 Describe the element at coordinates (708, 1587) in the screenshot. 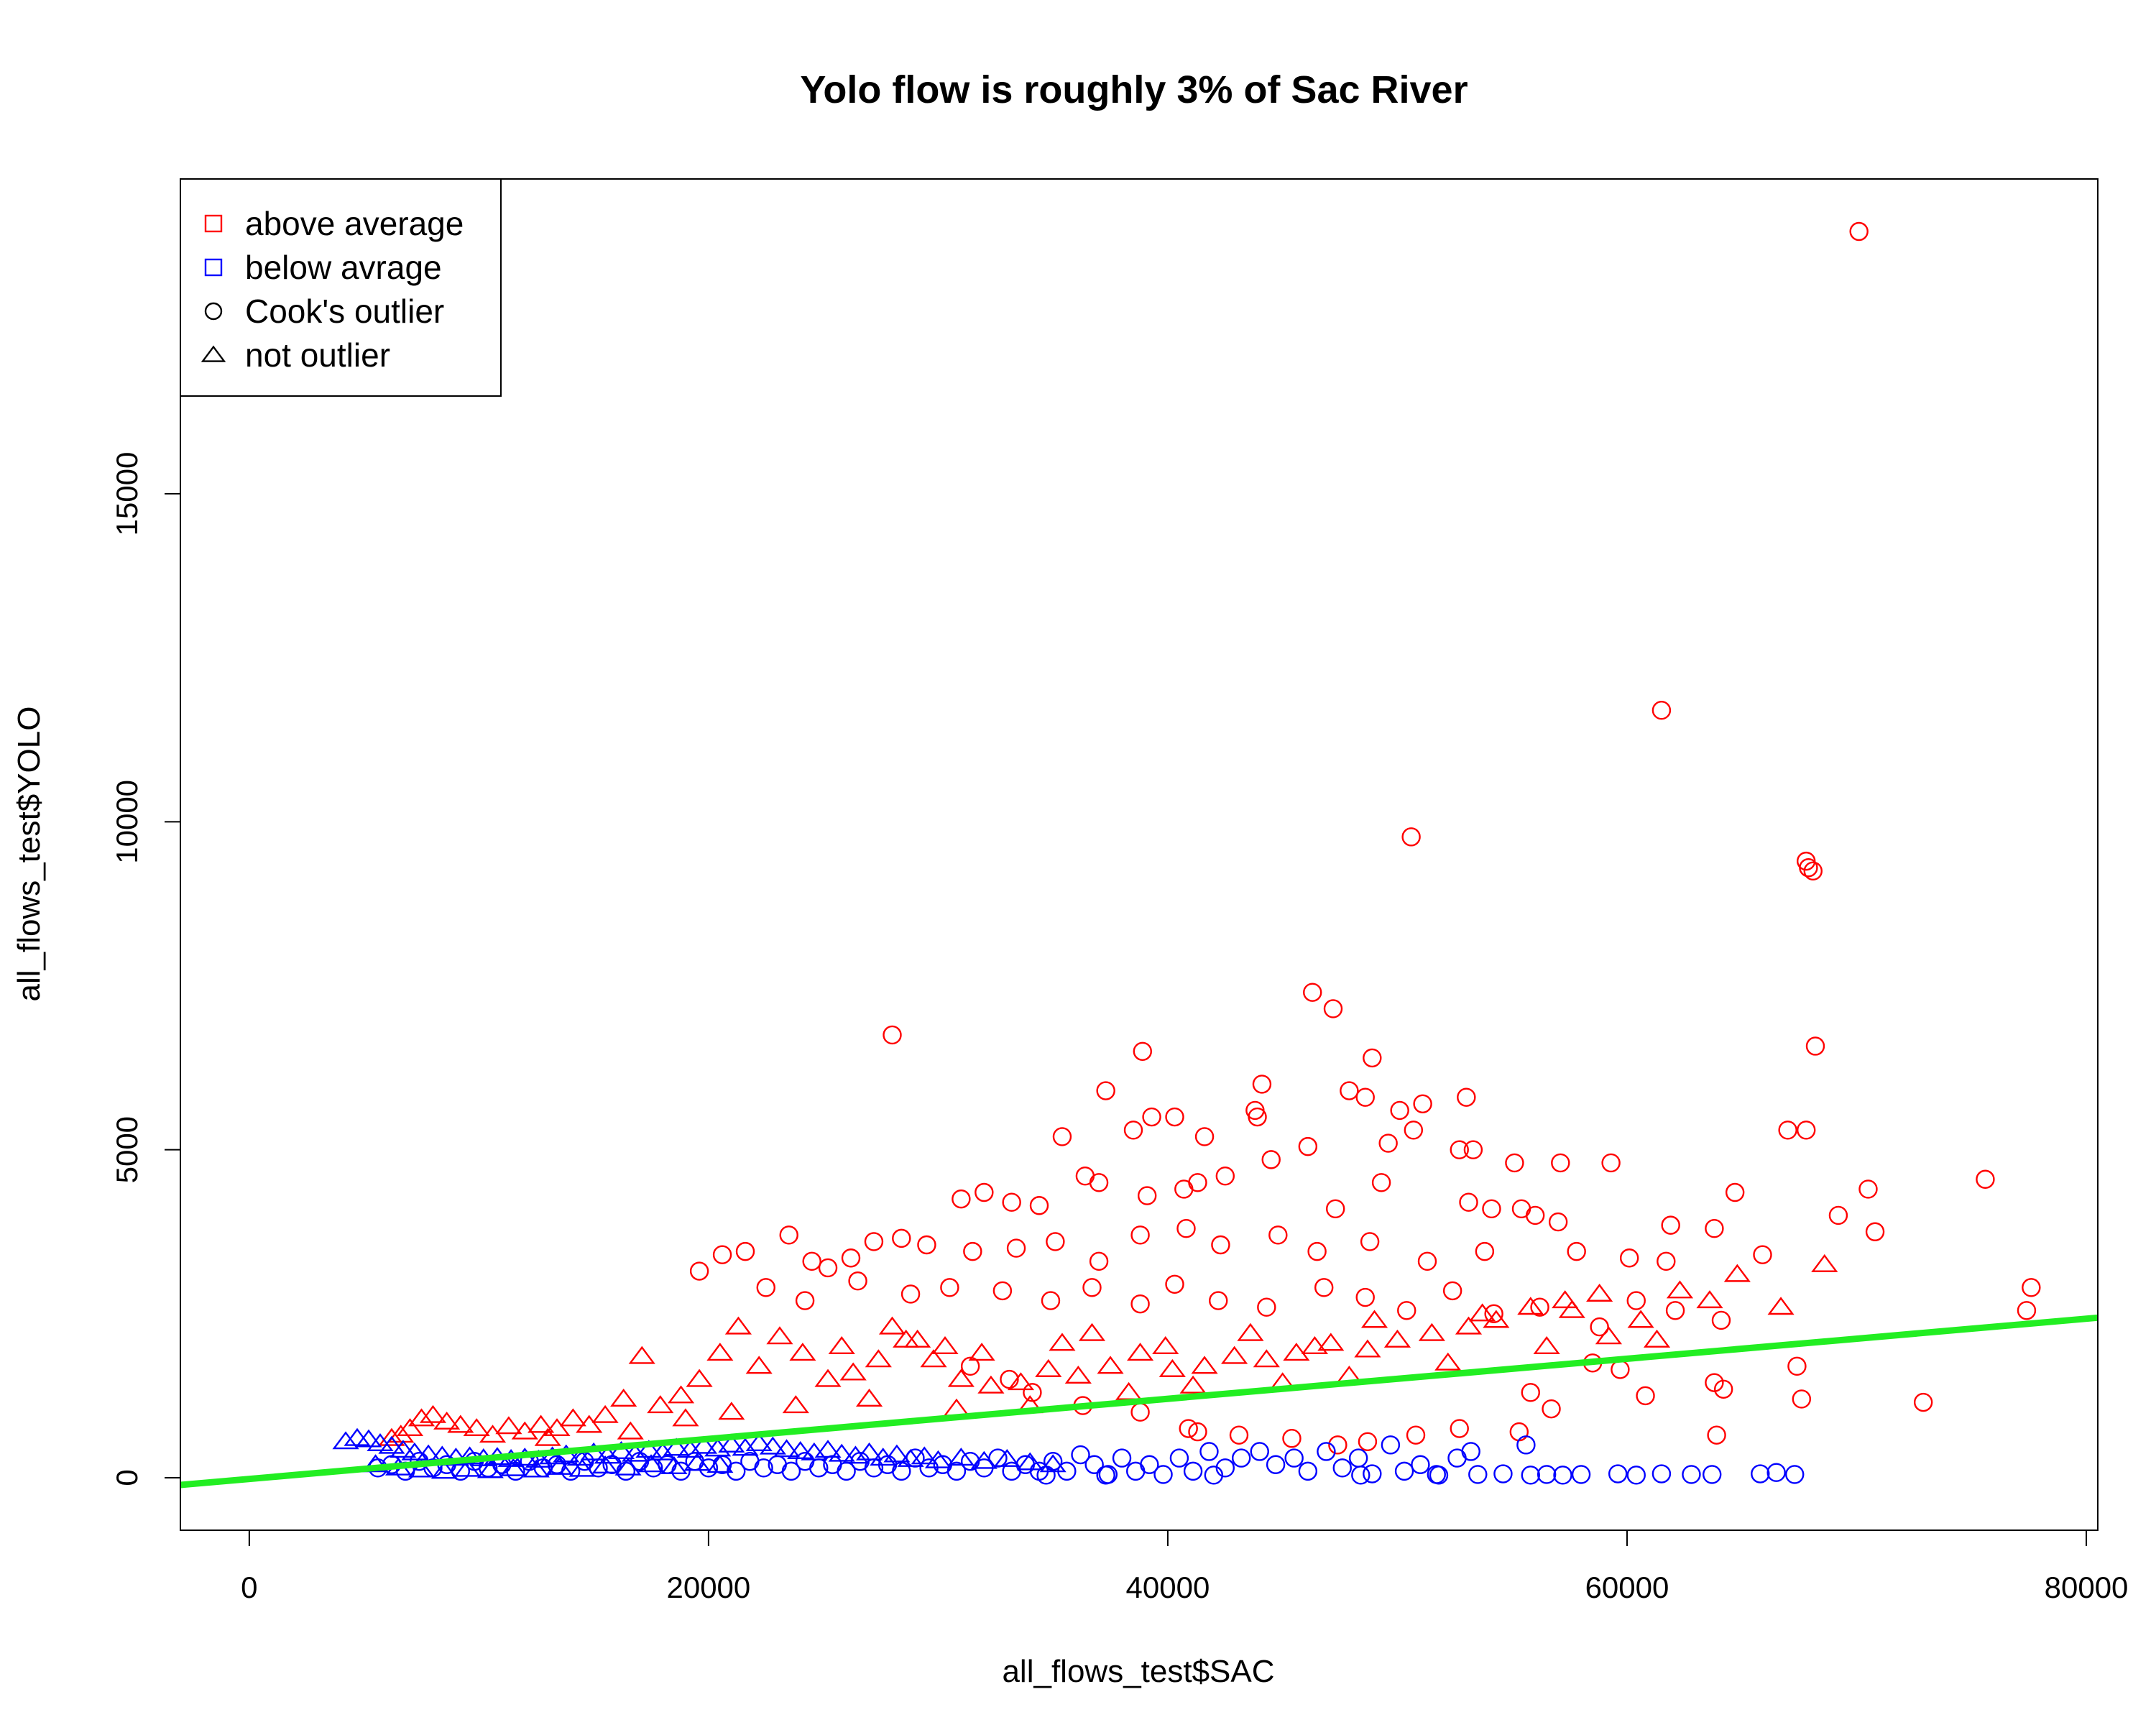

I see `x-tick-label: 20000` at that location.